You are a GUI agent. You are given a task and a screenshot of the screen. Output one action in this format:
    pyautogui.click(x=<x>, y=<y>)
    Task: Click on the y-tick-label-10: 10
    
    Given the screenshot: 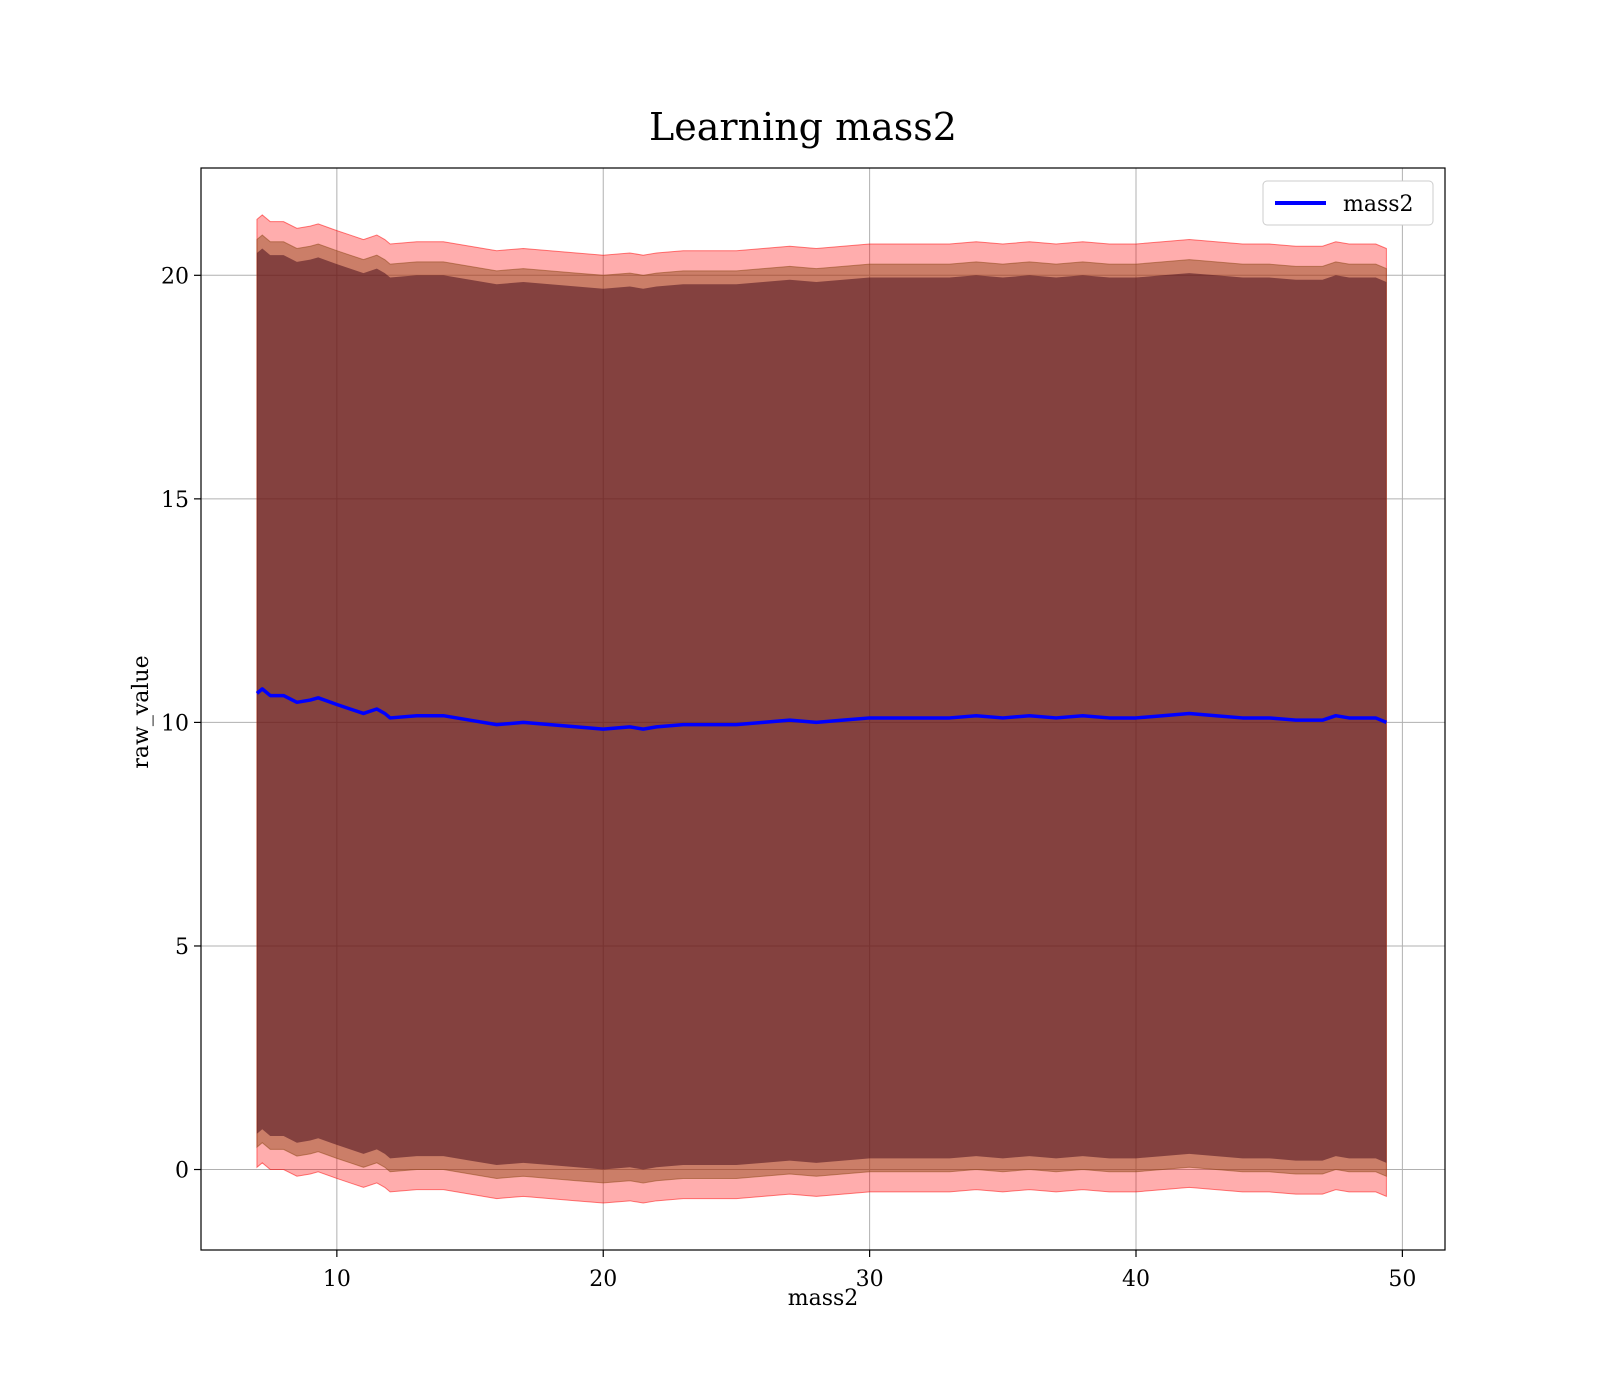 What is the action you would take?
    pyautogui.click(x=175, y=723)
    